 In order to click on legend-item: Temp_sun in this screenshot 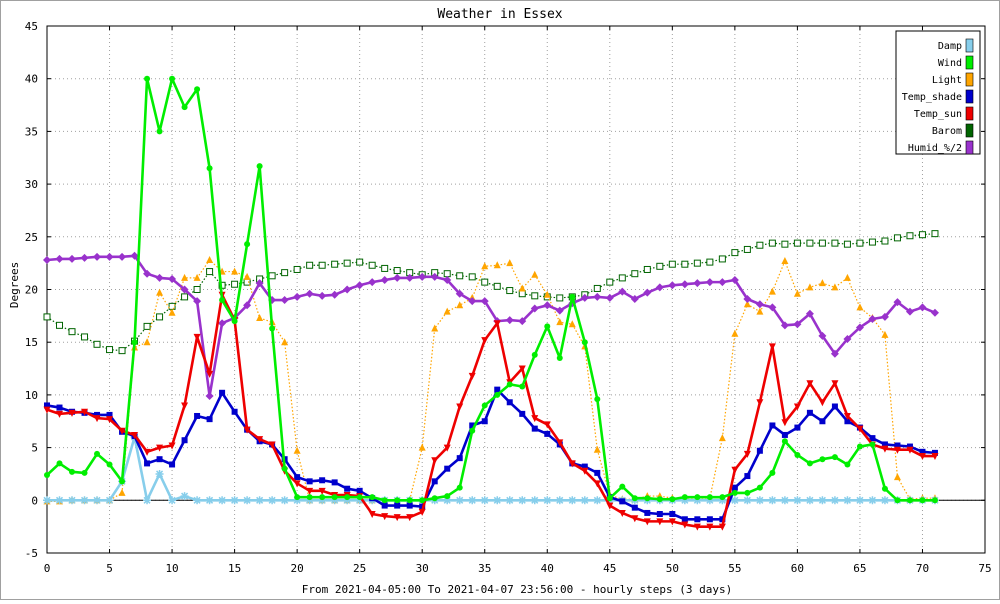, I will do `click(944, 113)`.